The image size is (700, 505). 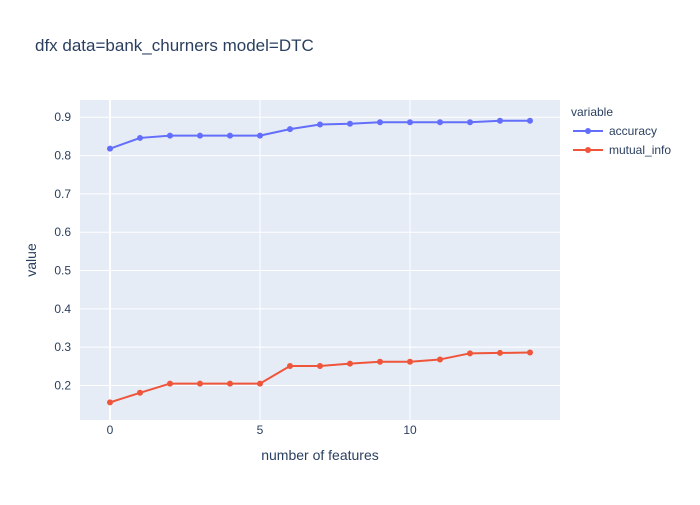 I want to click on x-axis-title: number of features, so click(x=320, y=455).